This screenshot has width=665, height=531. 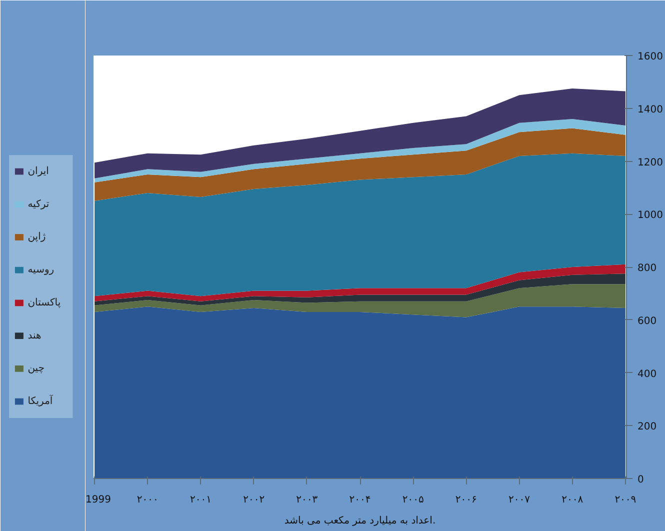 I want to click on x-tick-label: ۲۰۰۲, so click(x=254, y=500).